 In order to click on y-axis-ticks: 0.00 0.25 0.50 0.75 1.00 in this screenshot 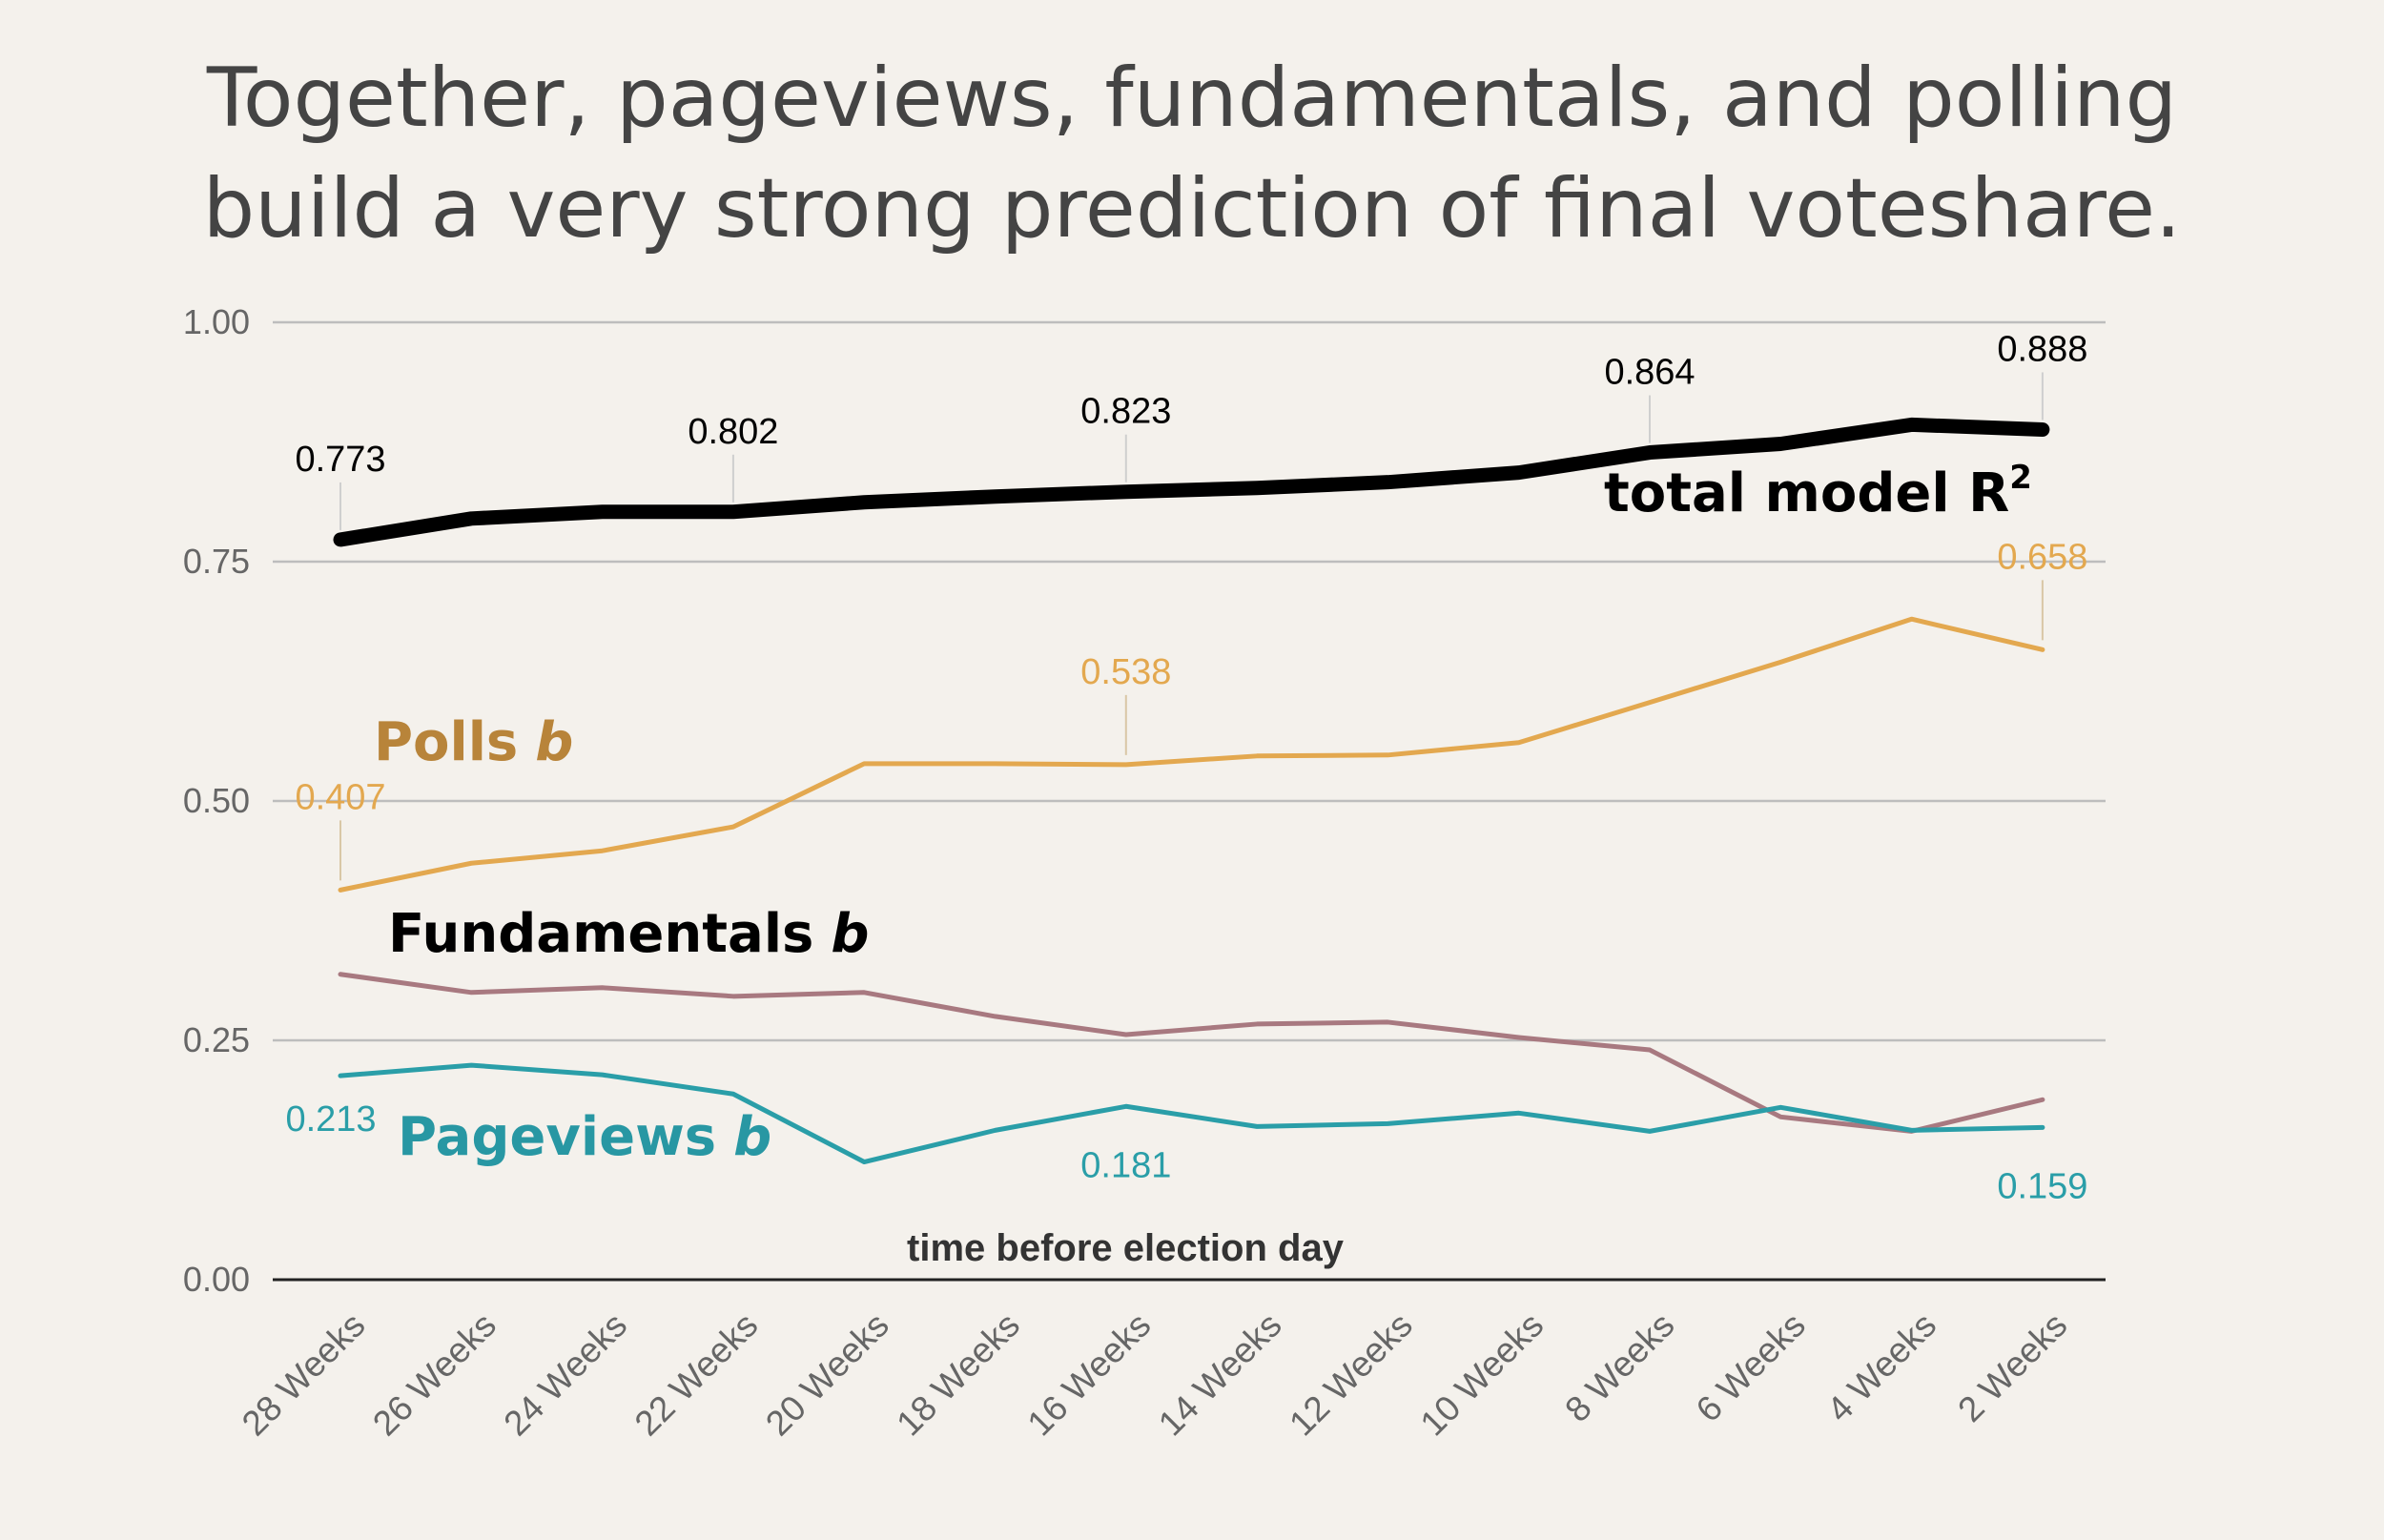, I will do `click(216, 800)`.